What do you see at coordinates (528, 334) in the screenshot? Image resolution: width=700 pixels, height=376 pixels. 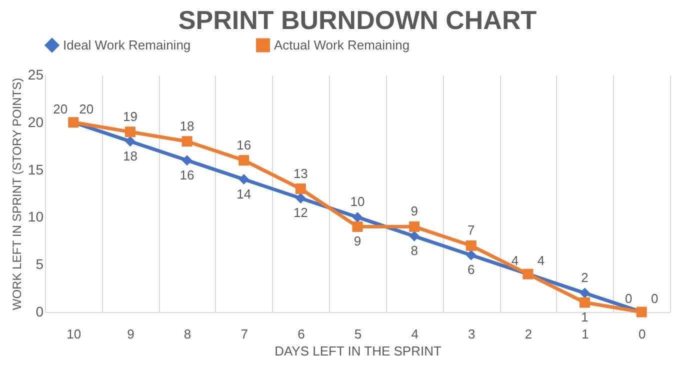 I see `x-tick-label: 2` at bounding box center [528, 334].